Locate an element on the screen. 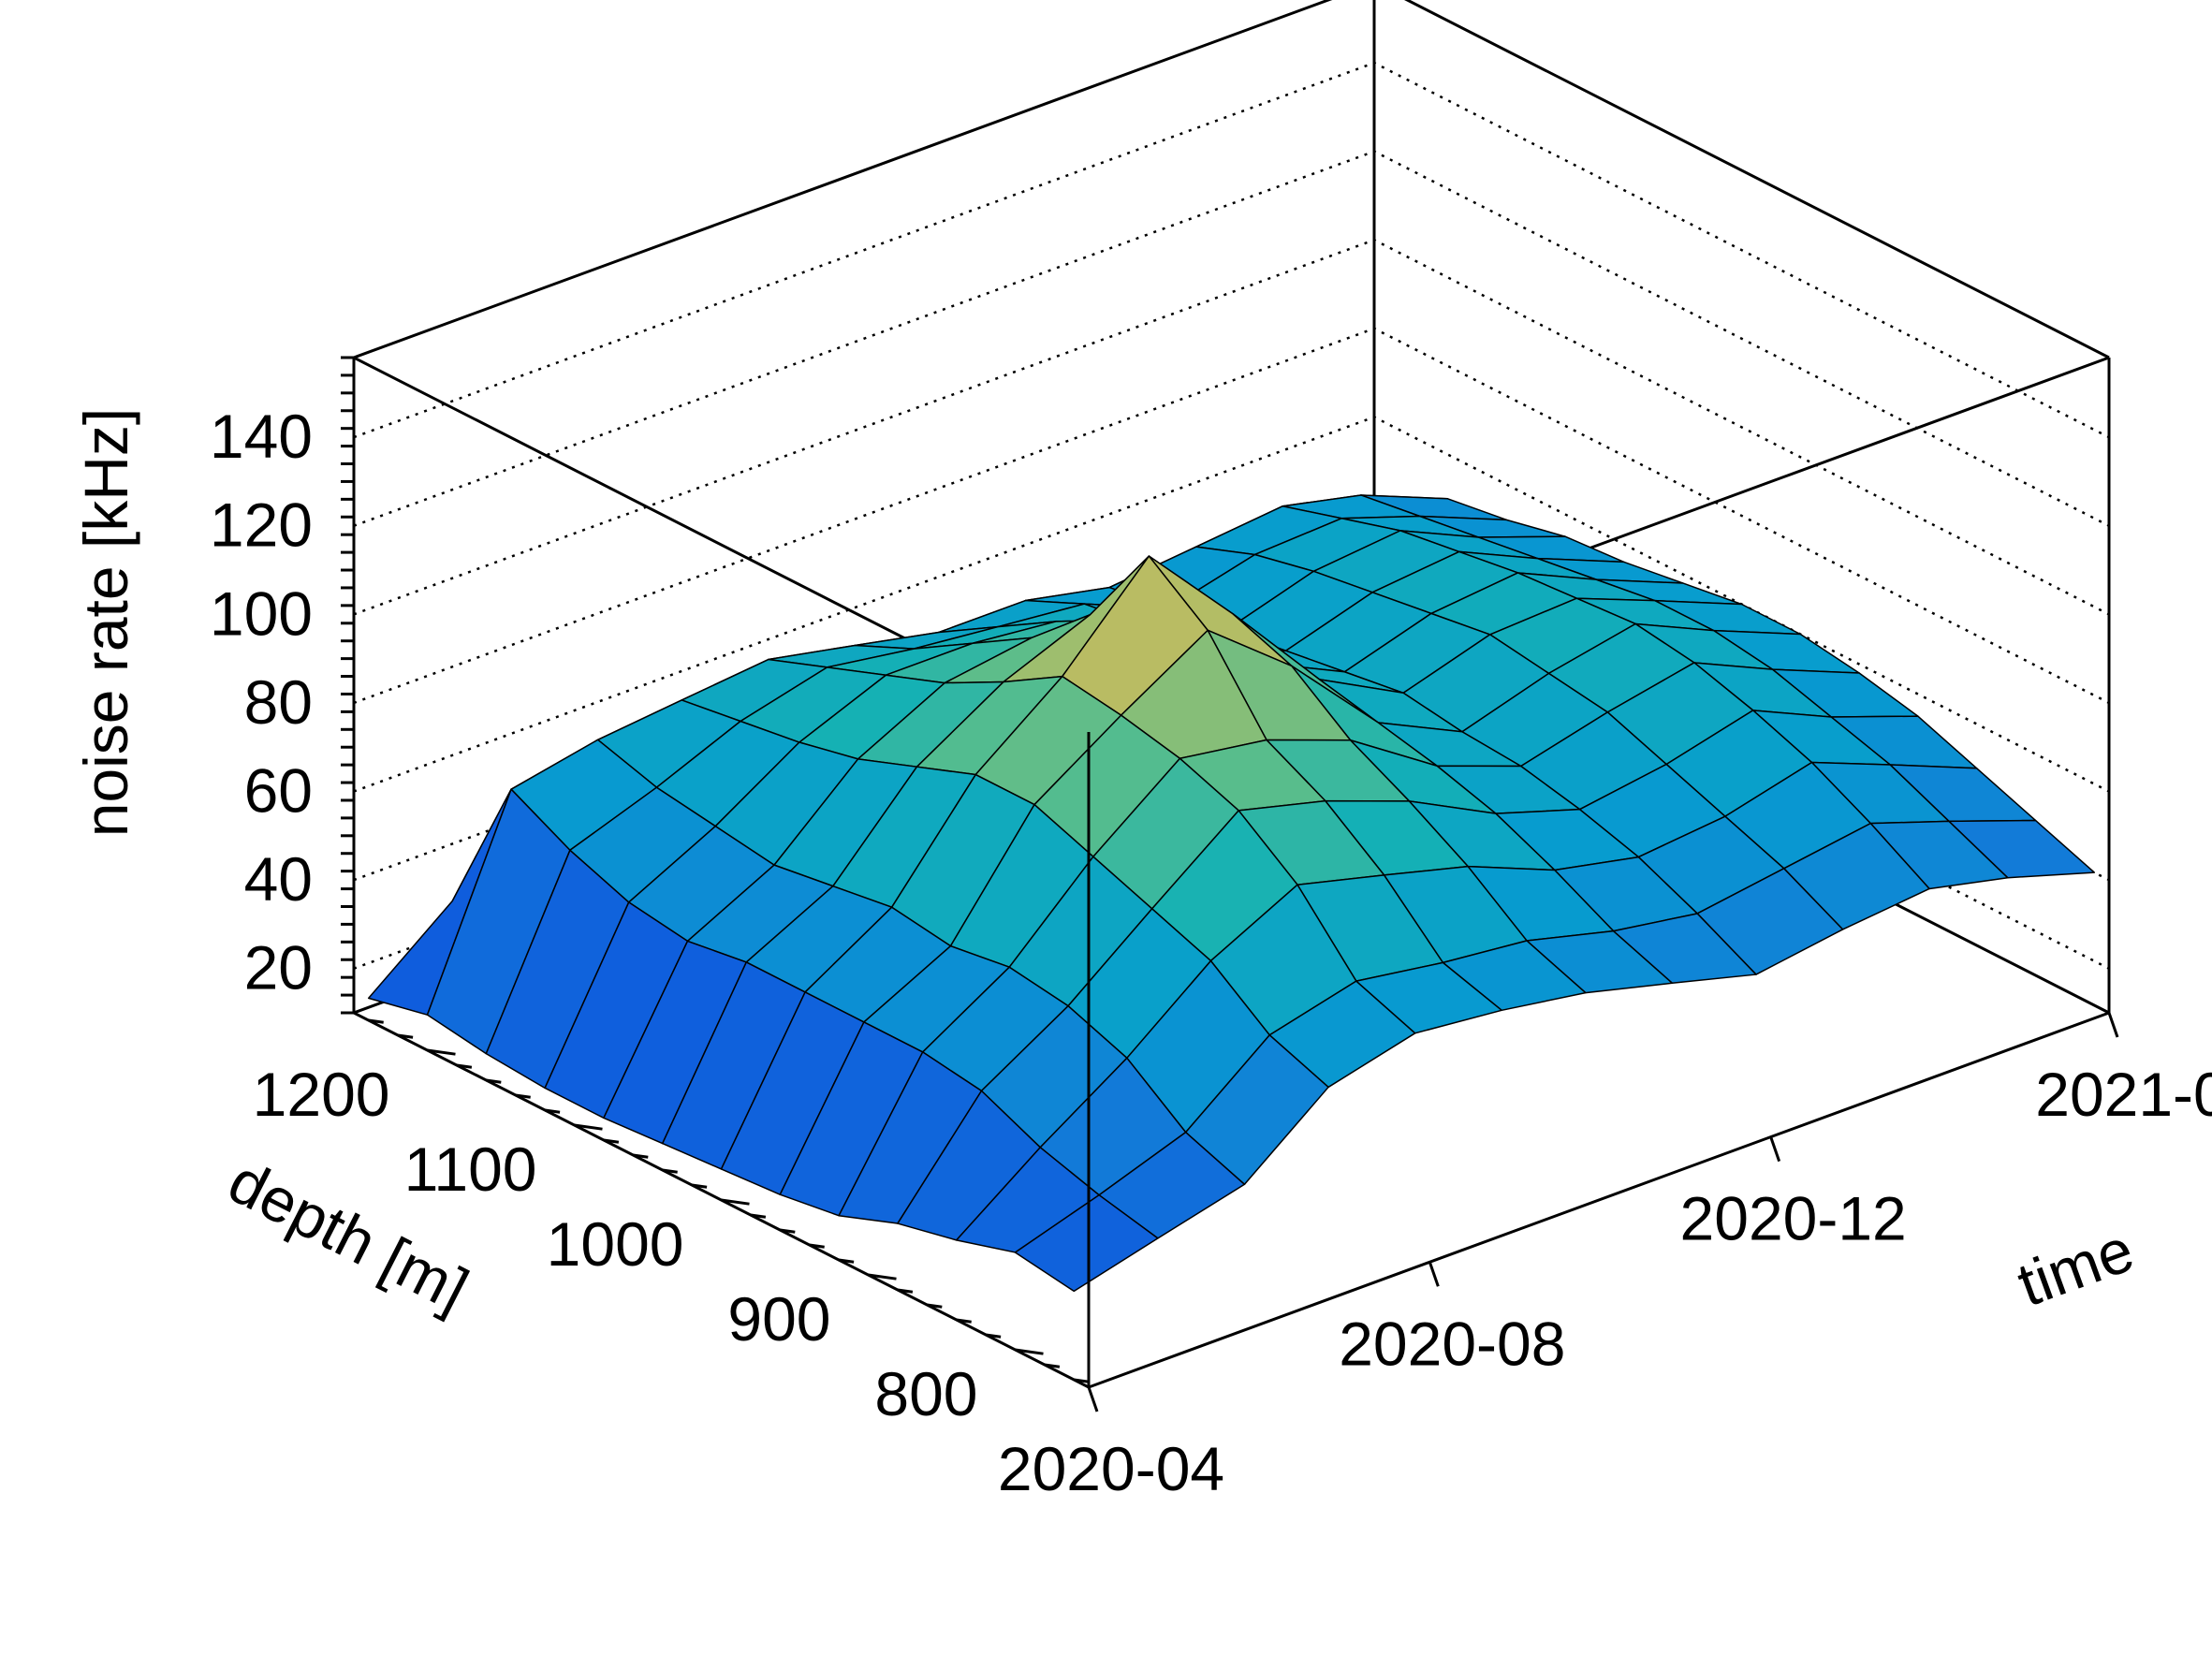  y-tick-label: 800 is located at coordinates (925, 1393).